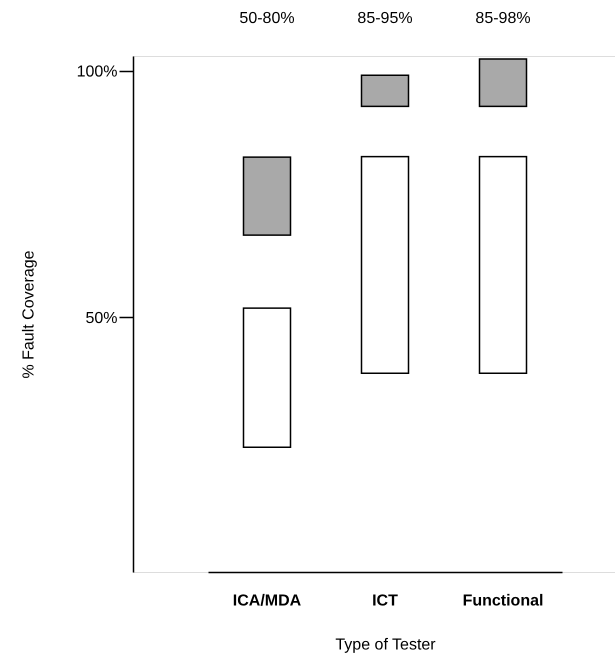 Image resolution: width=615 pixels, height=657 pixels. What do you see at coordinates (385, 601) in the screenshot?
I see `x-tick-label: ICT` at bounding box center [385, 601].